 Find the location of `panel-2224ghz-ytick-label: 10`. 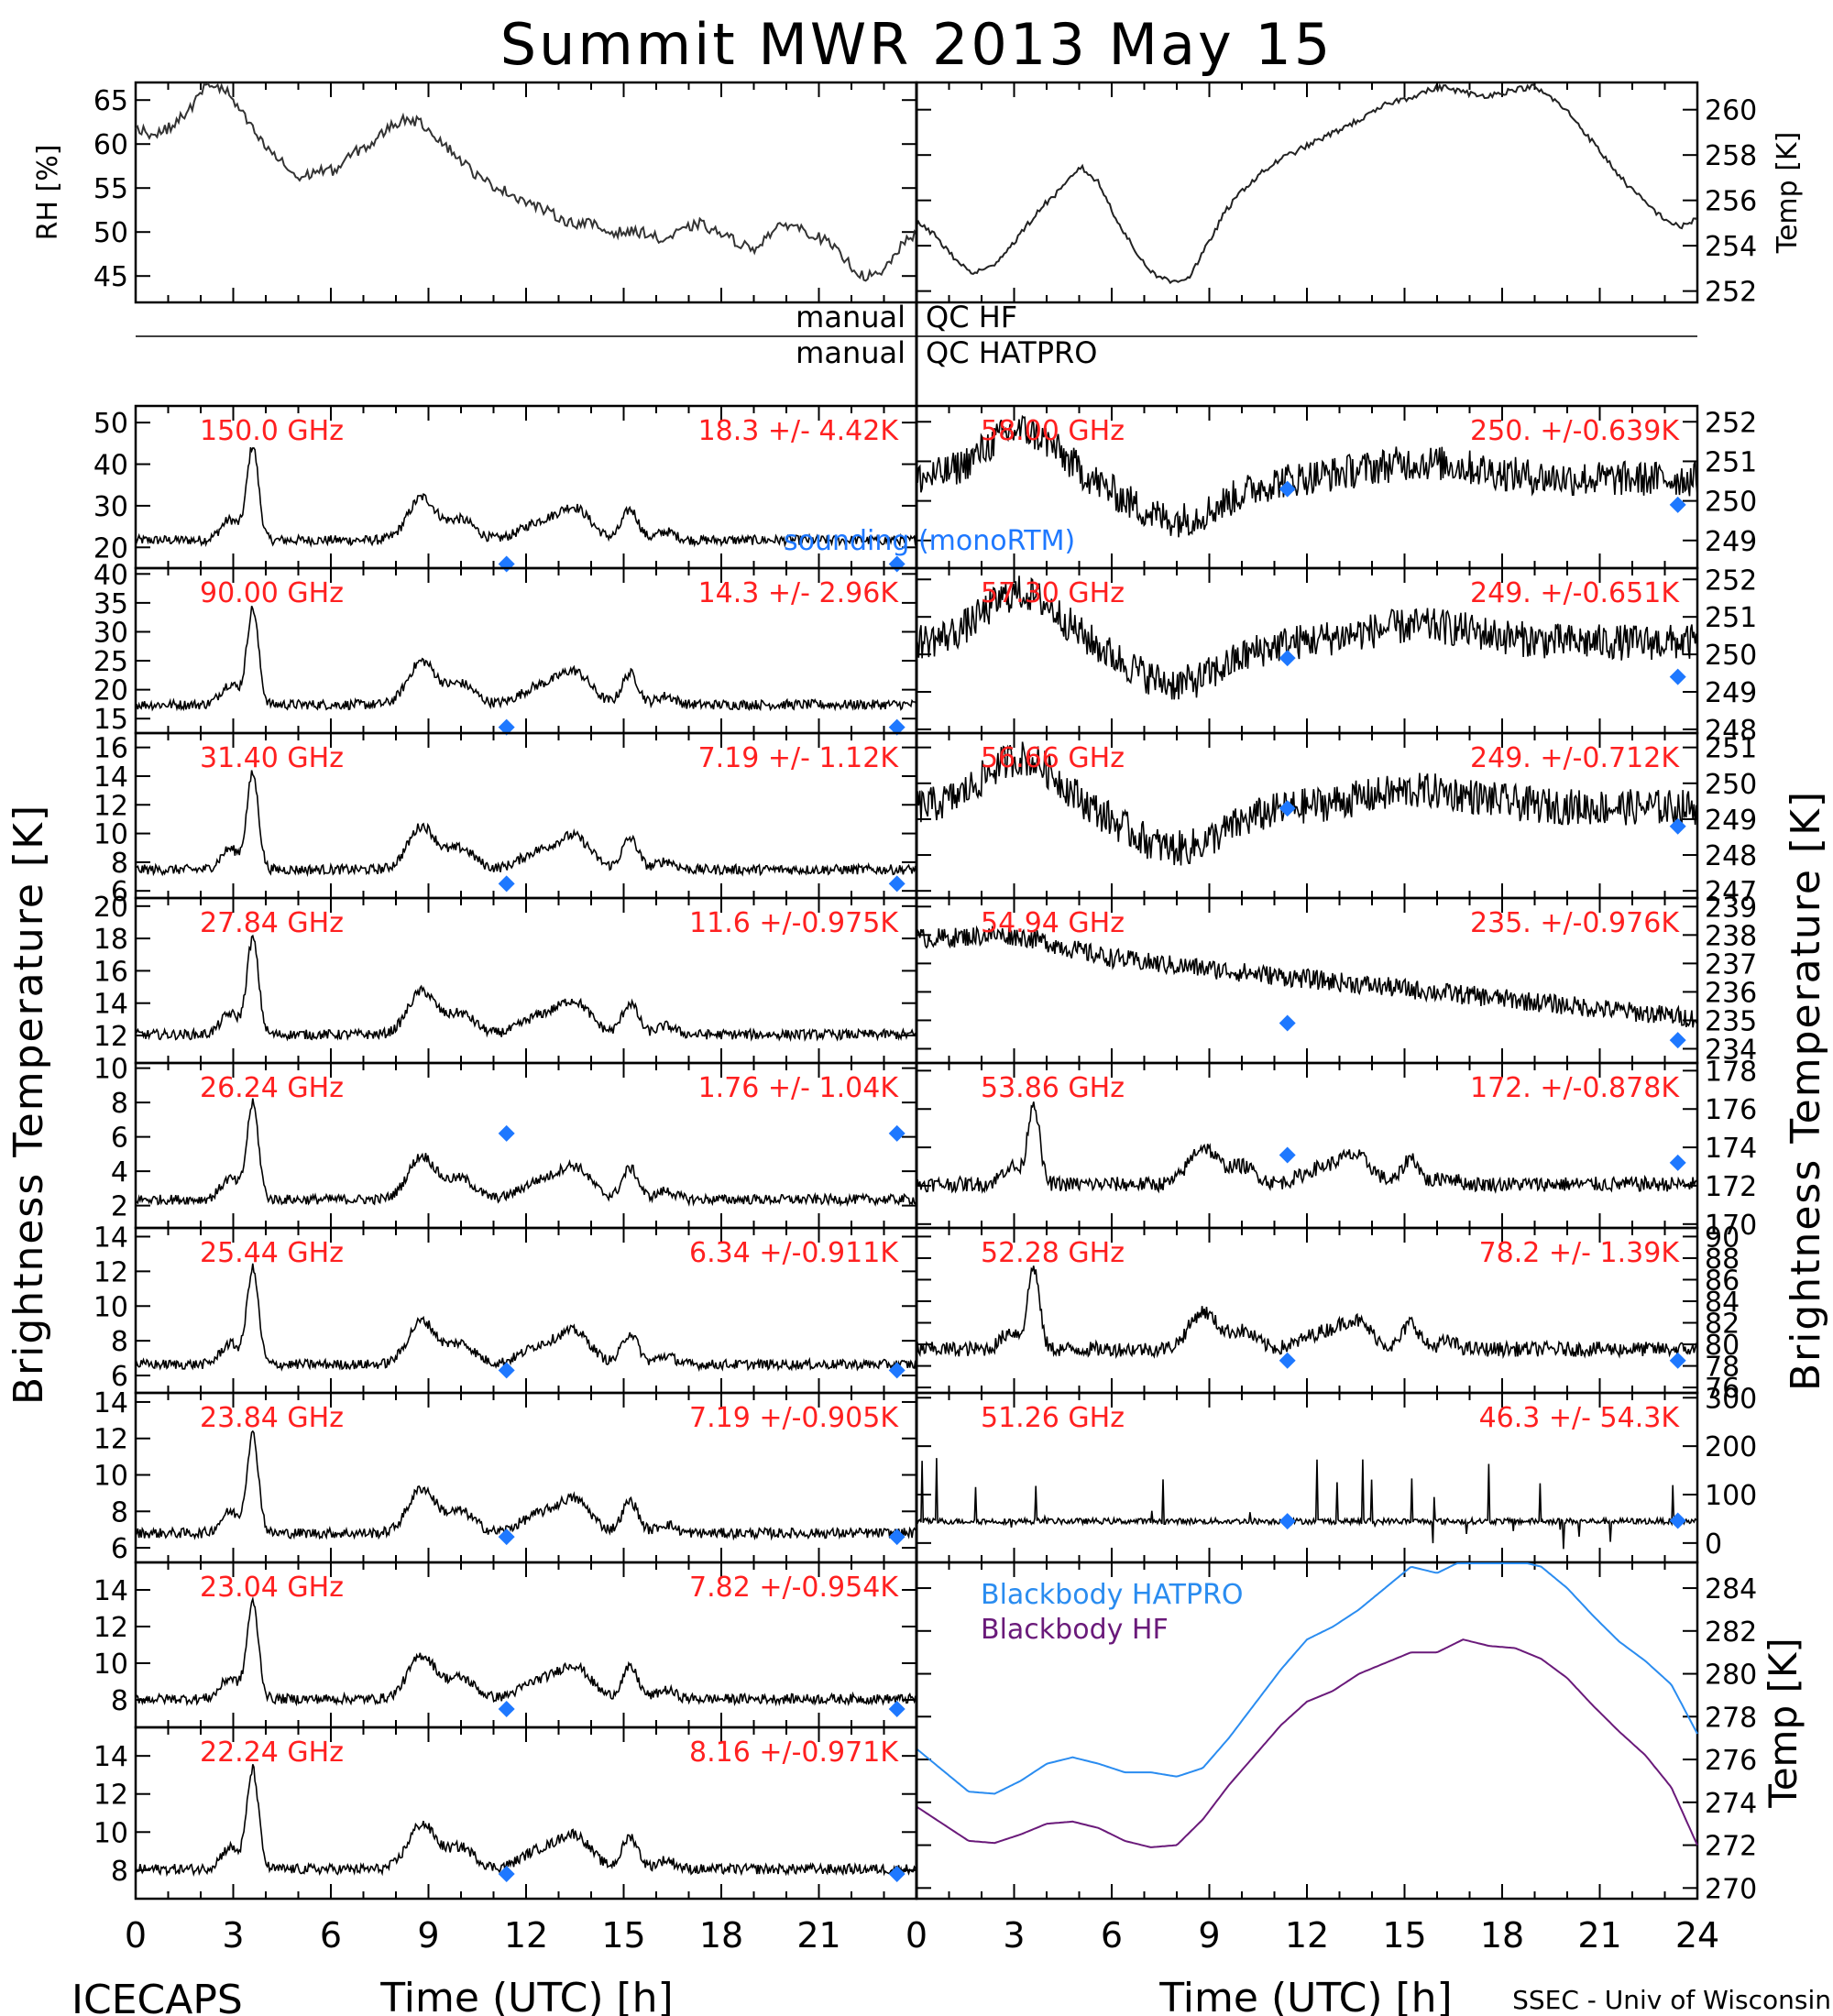

panel-2224ghz-ytick-label: 10 is located at coordinates (110, 1833).